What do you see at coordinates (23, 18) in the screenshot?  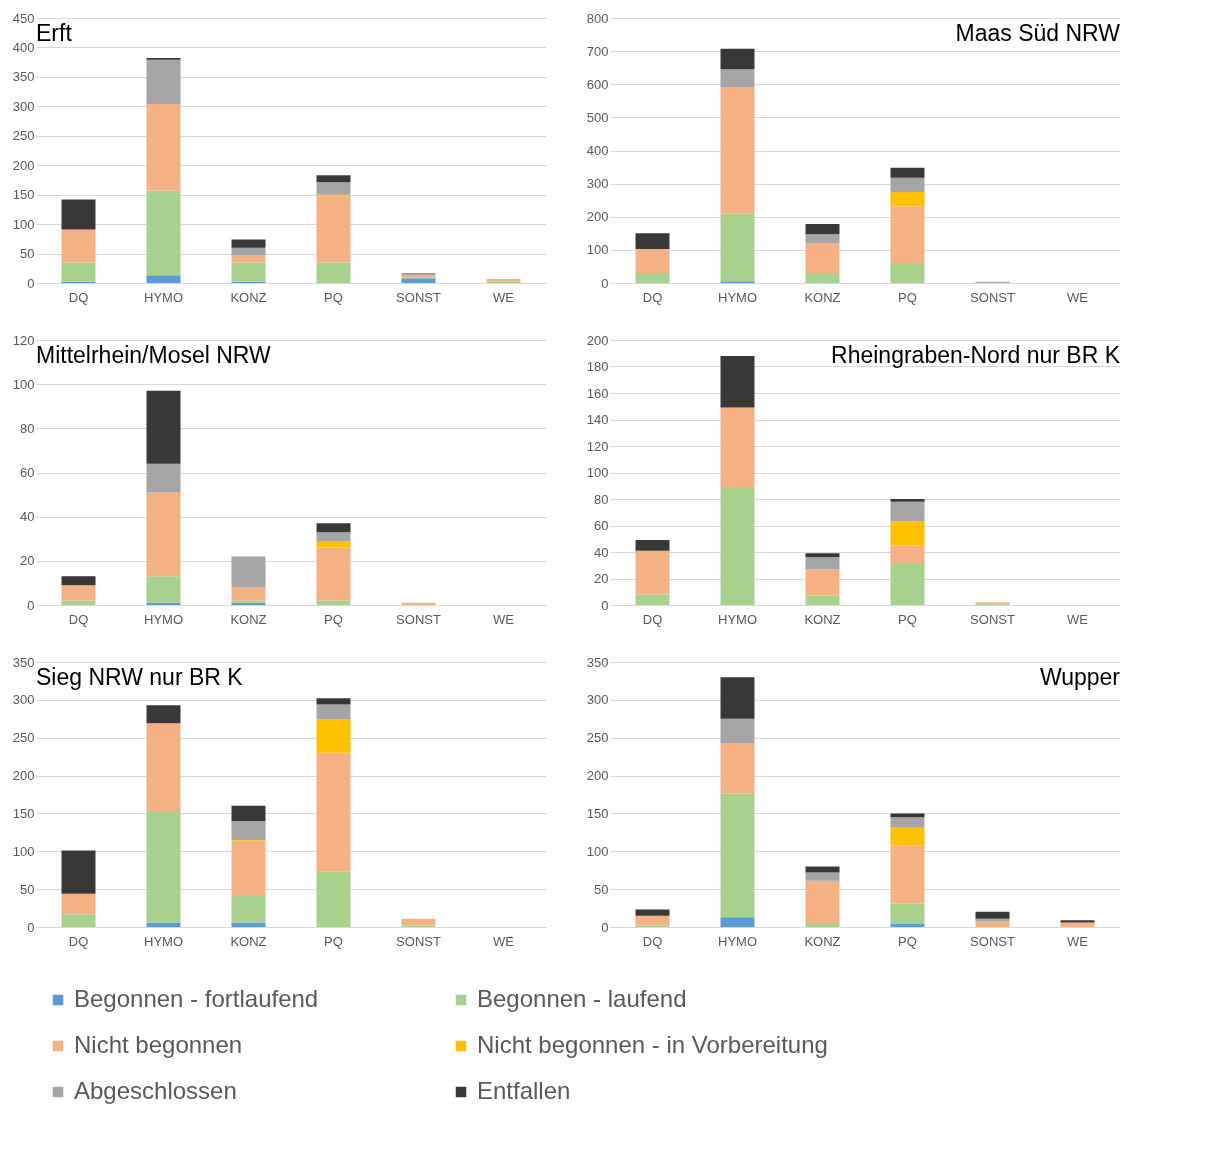 I see `y-tick-label: 450` at bounding box center [23, 18].